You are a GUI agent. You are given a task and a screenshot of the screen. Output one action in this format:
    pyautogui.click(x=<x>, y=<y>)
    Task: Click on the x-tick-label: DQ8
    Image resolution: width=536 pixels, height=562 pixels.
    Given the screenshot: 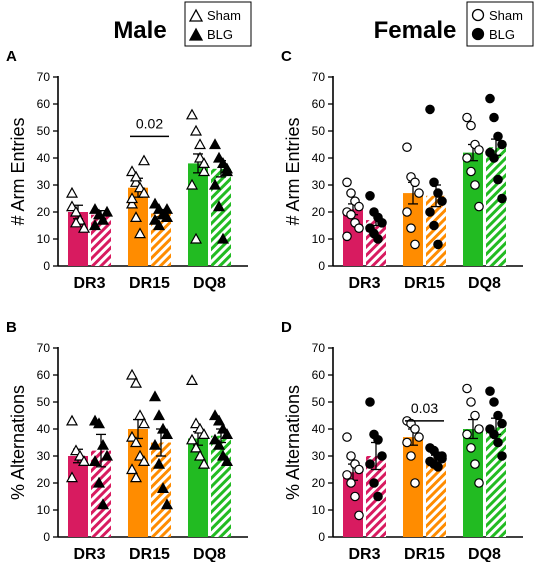 What is the action you would take?
    pyautogui.click(x=484, y=283)
    